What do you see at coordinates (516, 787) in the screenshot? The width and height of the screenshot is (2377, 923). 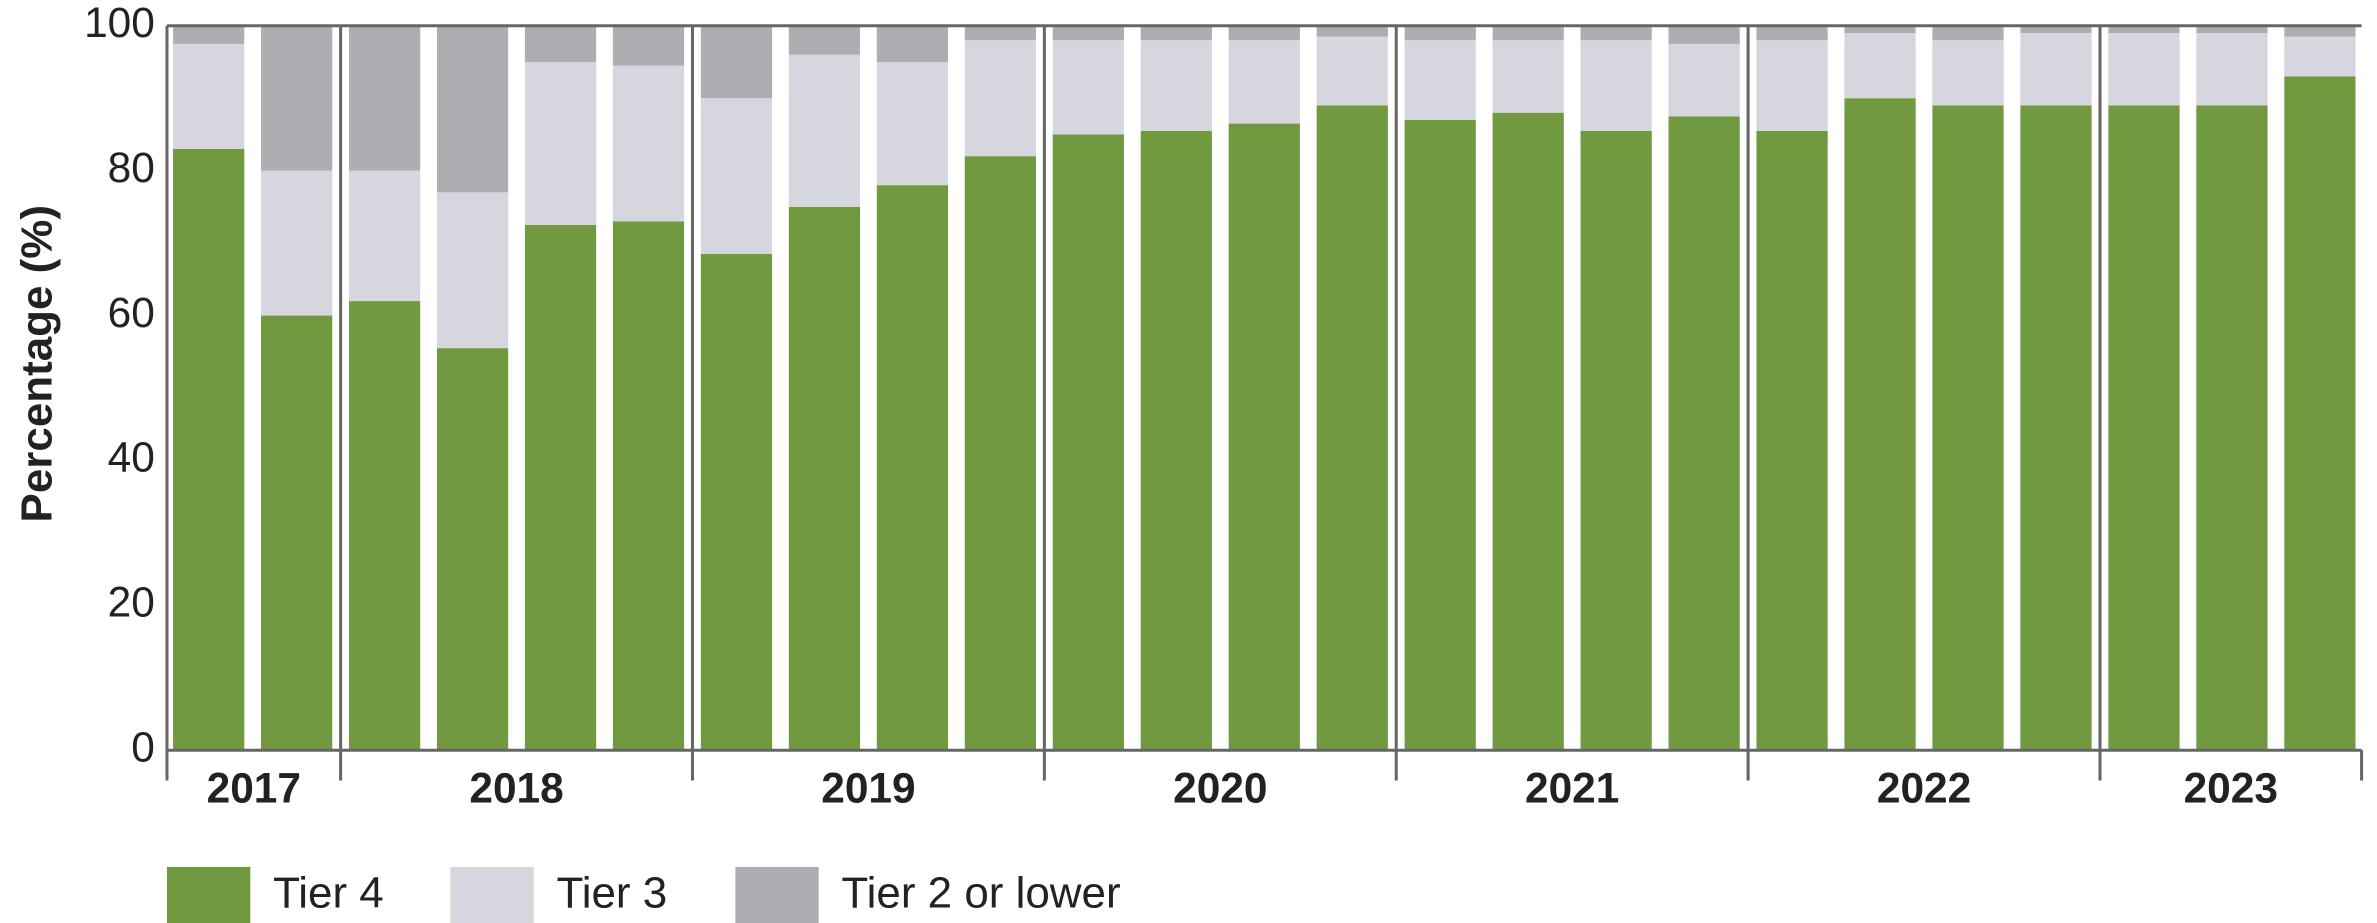 I see `group-label: 2018` at bounding box center [516, 787].